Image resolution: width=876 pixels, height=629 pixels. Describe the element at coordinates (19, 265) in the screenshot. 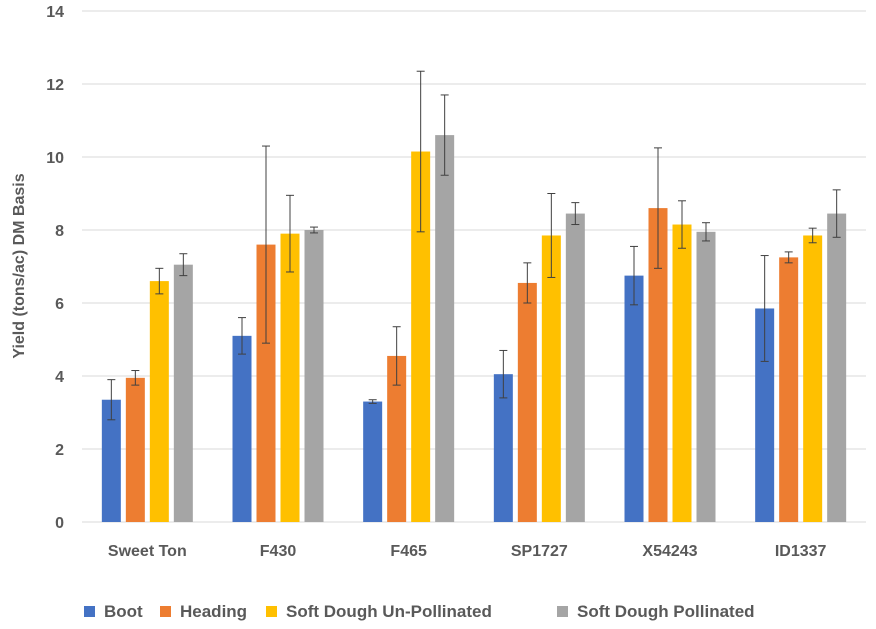

I see `y-axis-title: Yield (tons/ac) DM Basis` at that location.